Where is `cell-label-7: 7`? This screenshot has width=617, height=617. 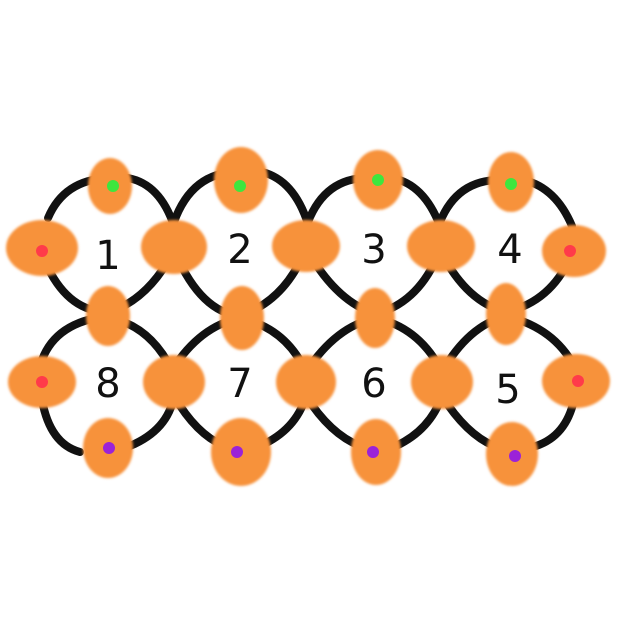 cell-label-7: 7 is located at coordinates (239, 384).